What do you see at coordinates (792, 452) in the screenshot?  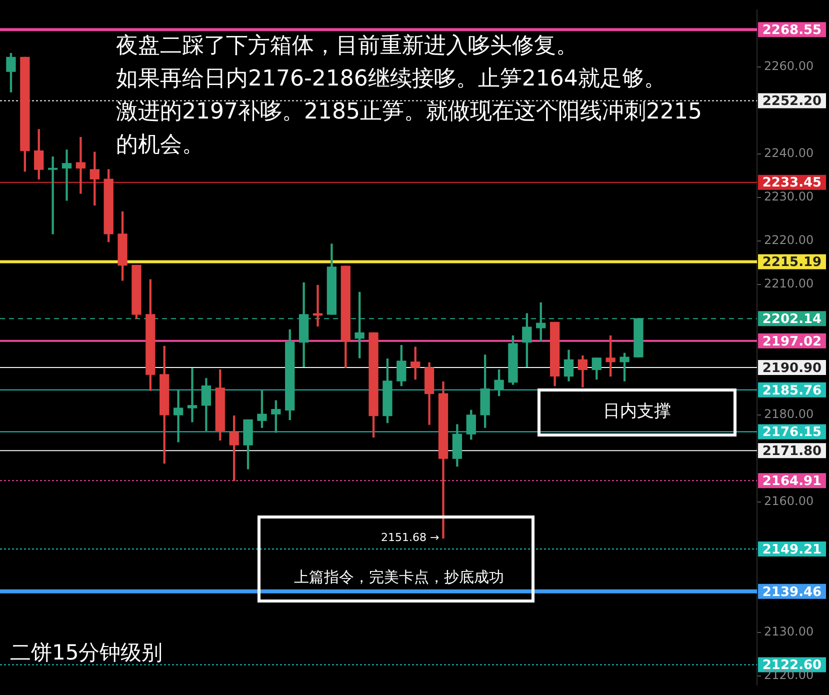 I see `ref-line-label: 2171.80` at bounding box center [792, 452].